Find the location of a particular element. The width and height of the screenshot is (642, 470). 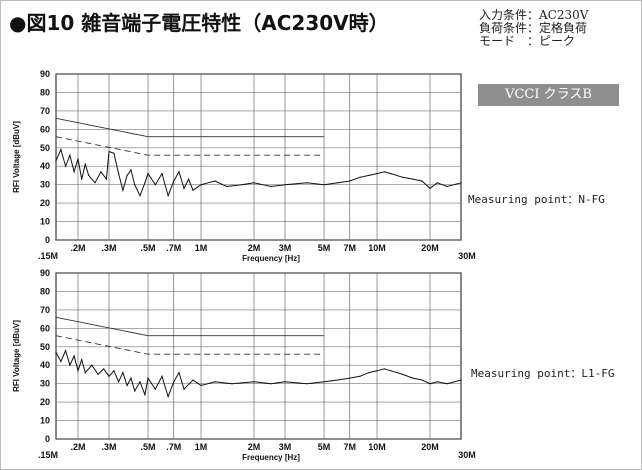

y-tick-label: 90 is located at coordinates (45, 74).